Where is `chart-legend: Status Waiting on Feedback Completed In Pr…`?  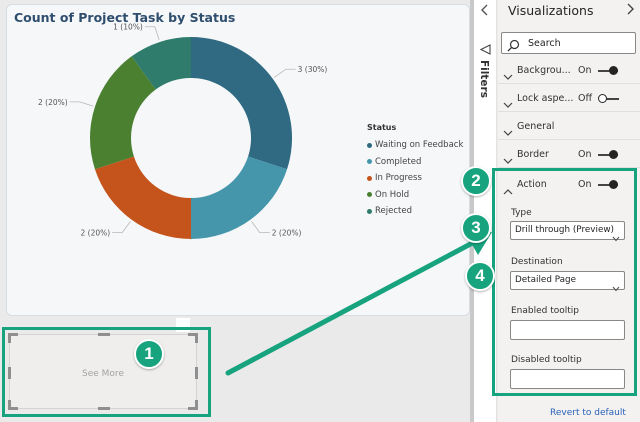 chart-legend: Status Waiting on Feedback Completed In Pr… is located at coordinates (415, 171).